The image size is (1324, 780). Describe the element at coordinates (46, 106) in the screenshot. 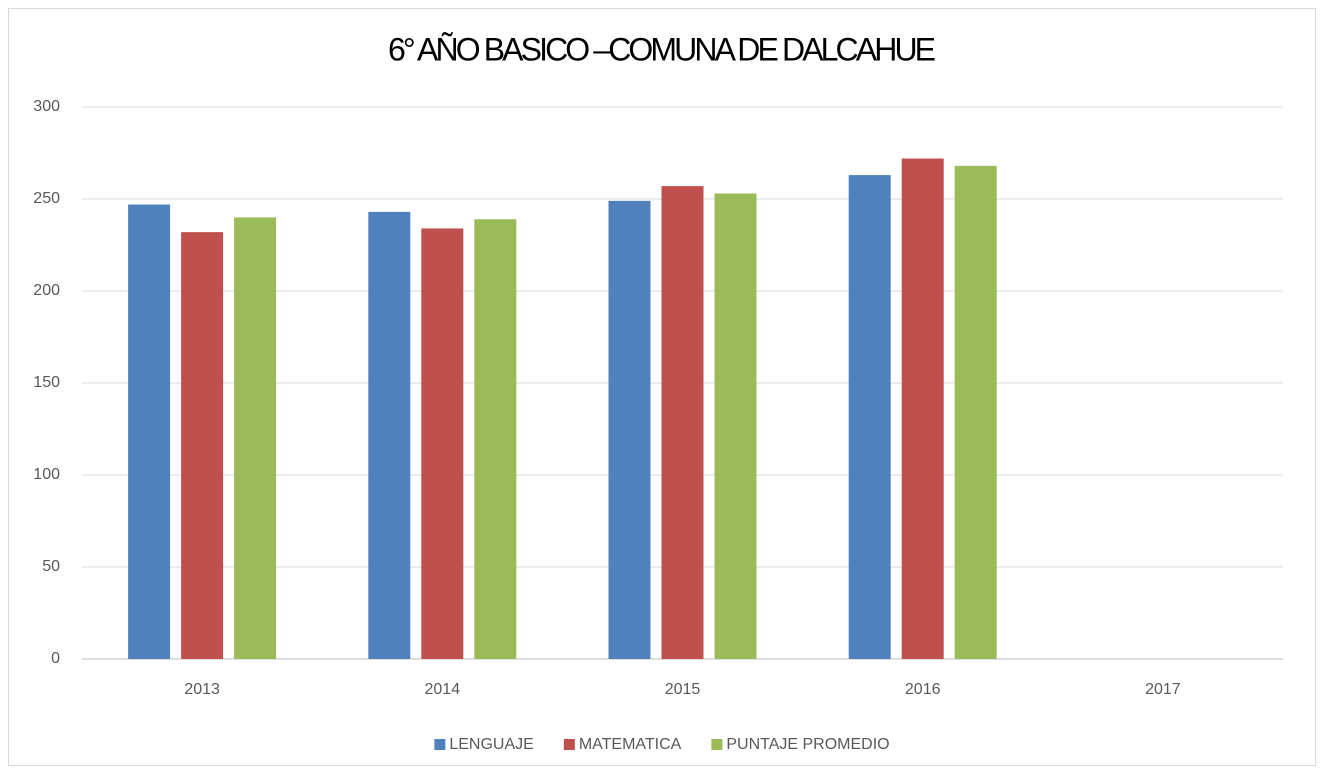

I see `y-tick-label: 300` at that location.